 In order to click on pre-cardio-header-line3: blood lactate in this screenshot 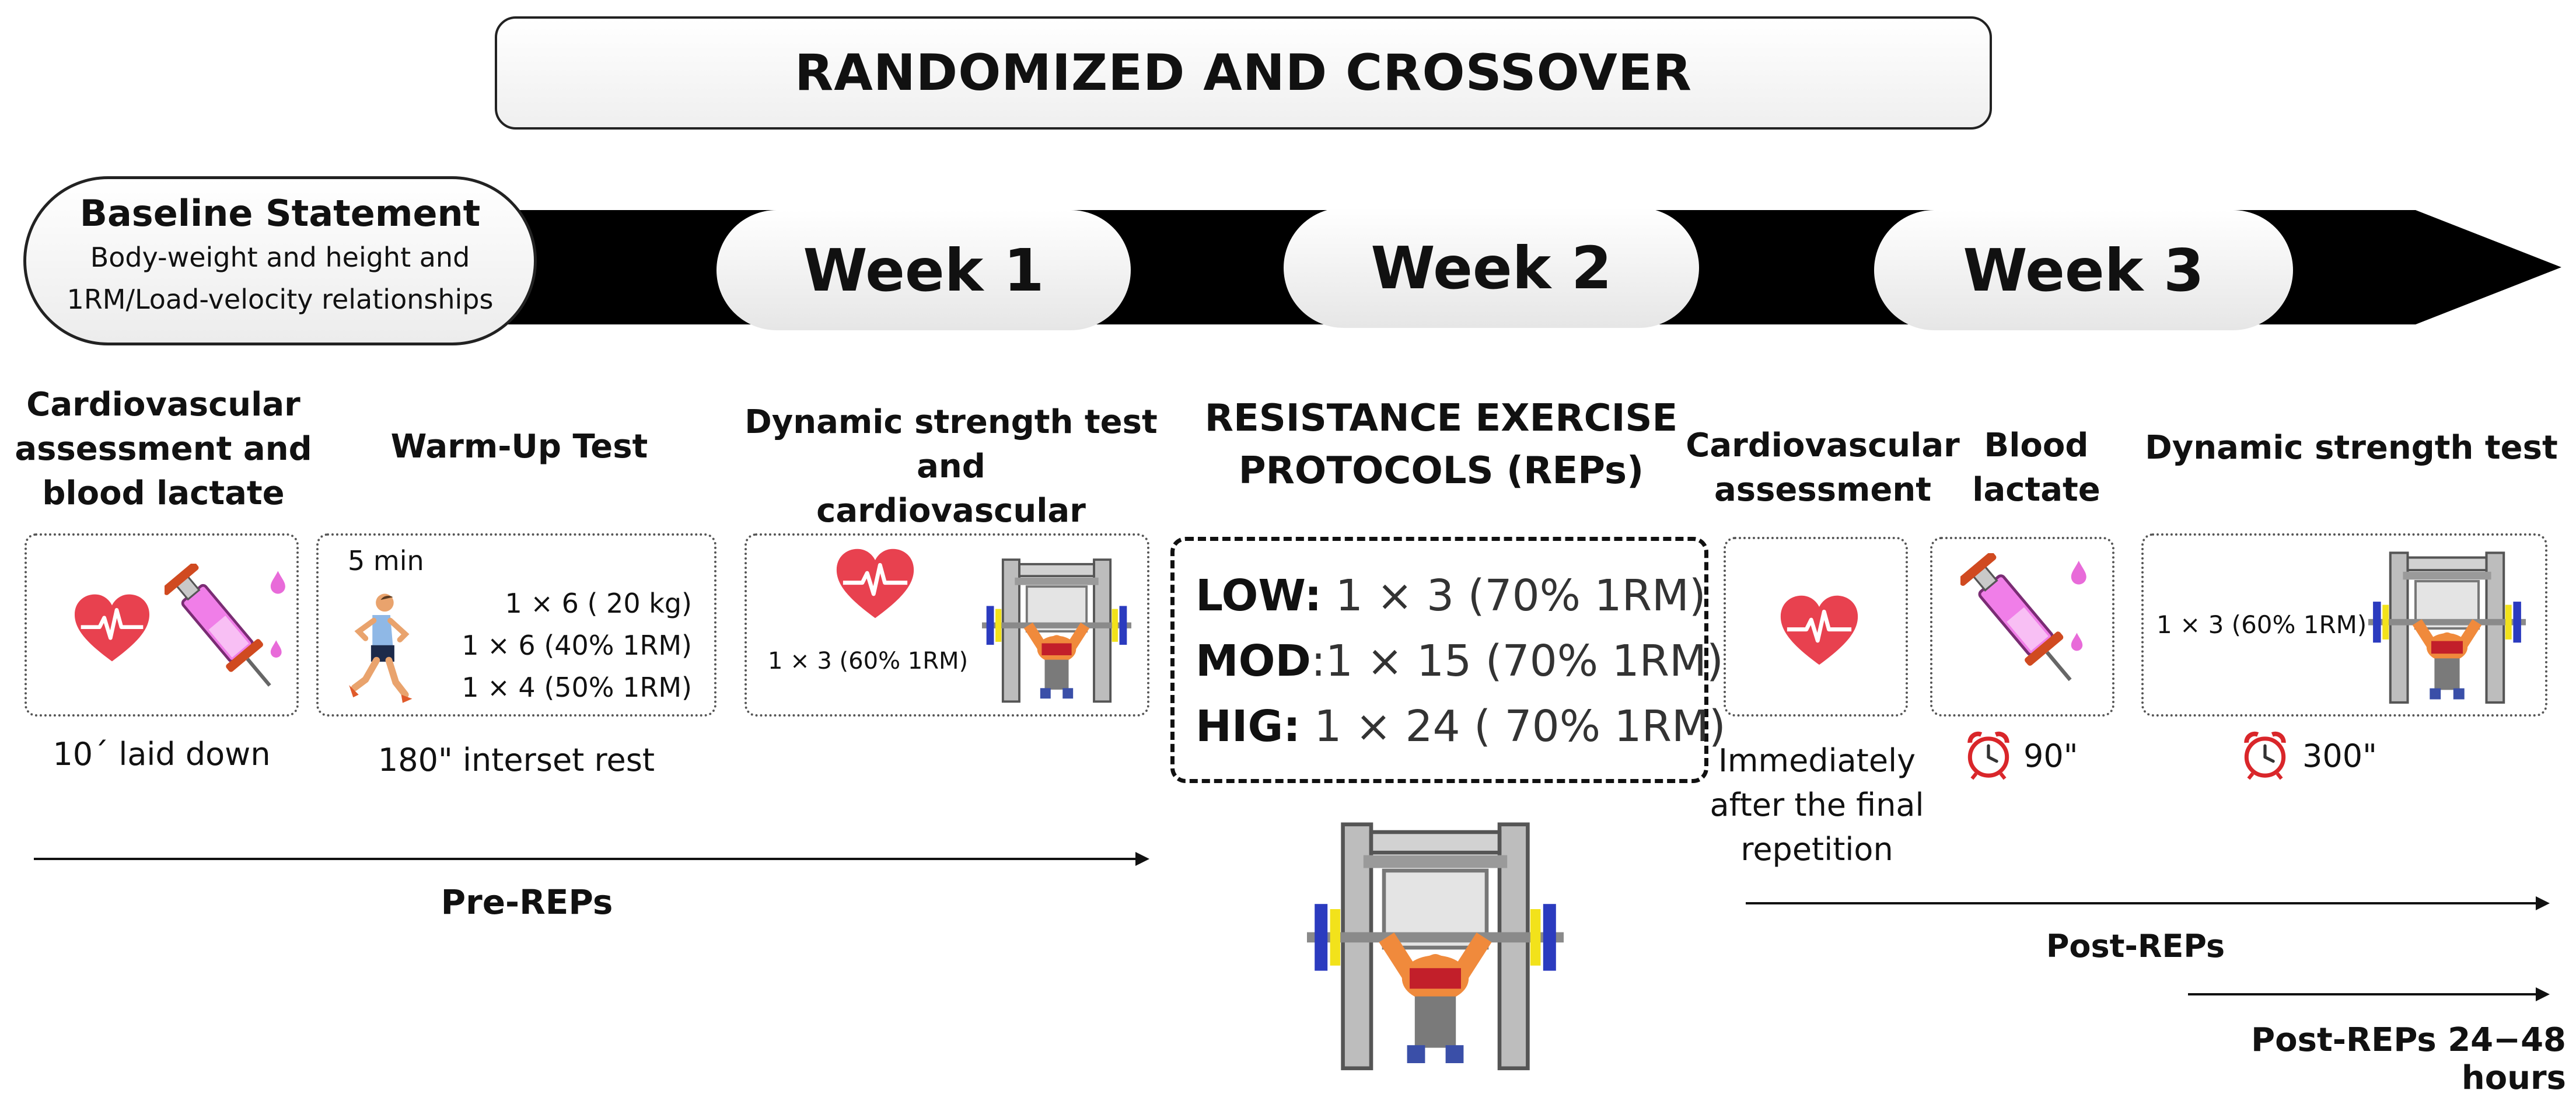, I will do `click(163, 493)`.